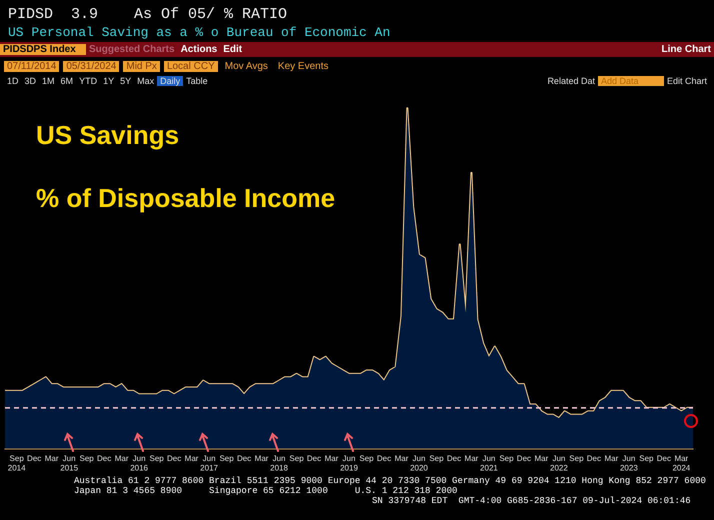 Image resolution: width=714 pixels, height=520 pixels. Describe the element at coordinates (43, 49) in the screenshot. I see `text: PIDSDPS Index` at that location.